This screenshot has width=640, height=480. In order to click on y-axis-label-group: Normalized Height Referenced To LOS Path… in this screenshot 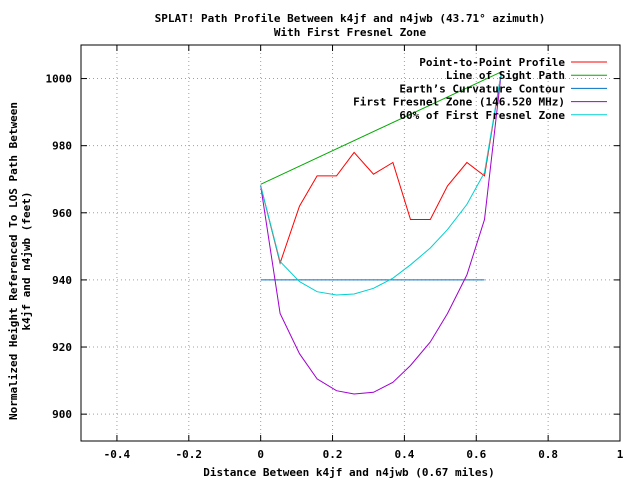, I will do `click(20, 261)`.